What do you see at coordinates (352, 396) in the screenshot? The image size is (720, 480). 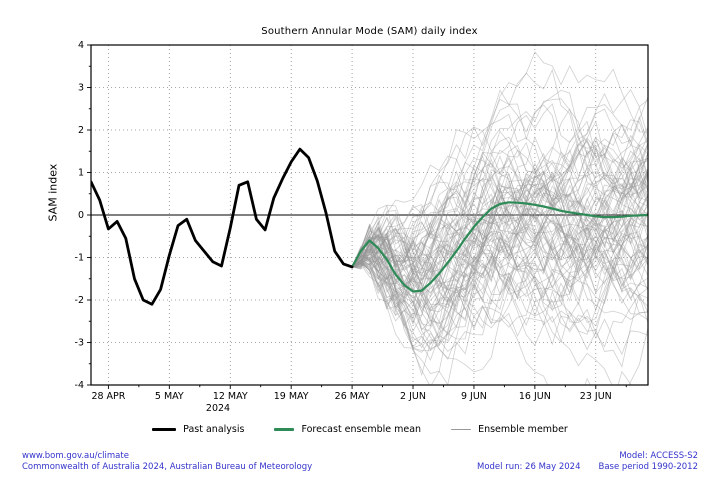 I see `x-tick-label: 26 MAY` at bounding box center [352, 396].